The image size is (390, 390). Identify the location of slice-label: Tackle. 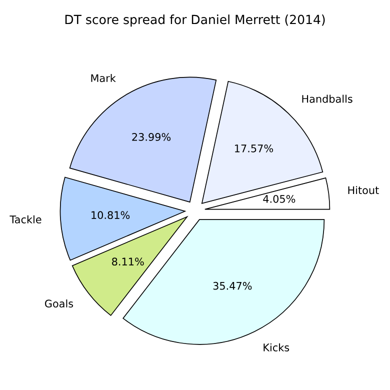
(26, 219).